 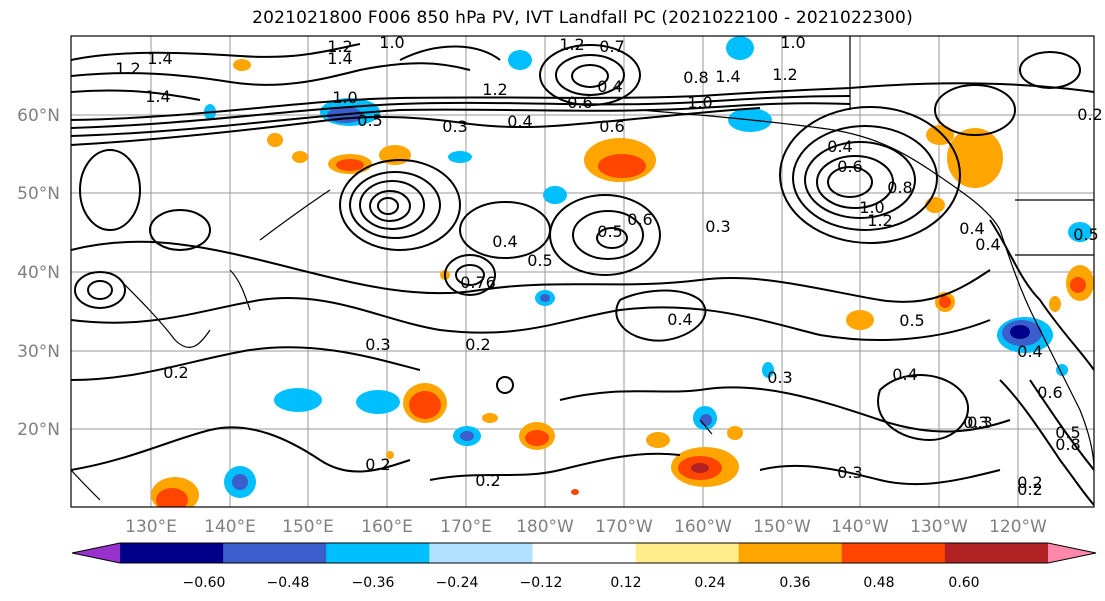 What do you see at coordinates (794, 583) in the screenshot?
I see `colorbar-tick-label: 0.36` at bounding box center [794, 583].